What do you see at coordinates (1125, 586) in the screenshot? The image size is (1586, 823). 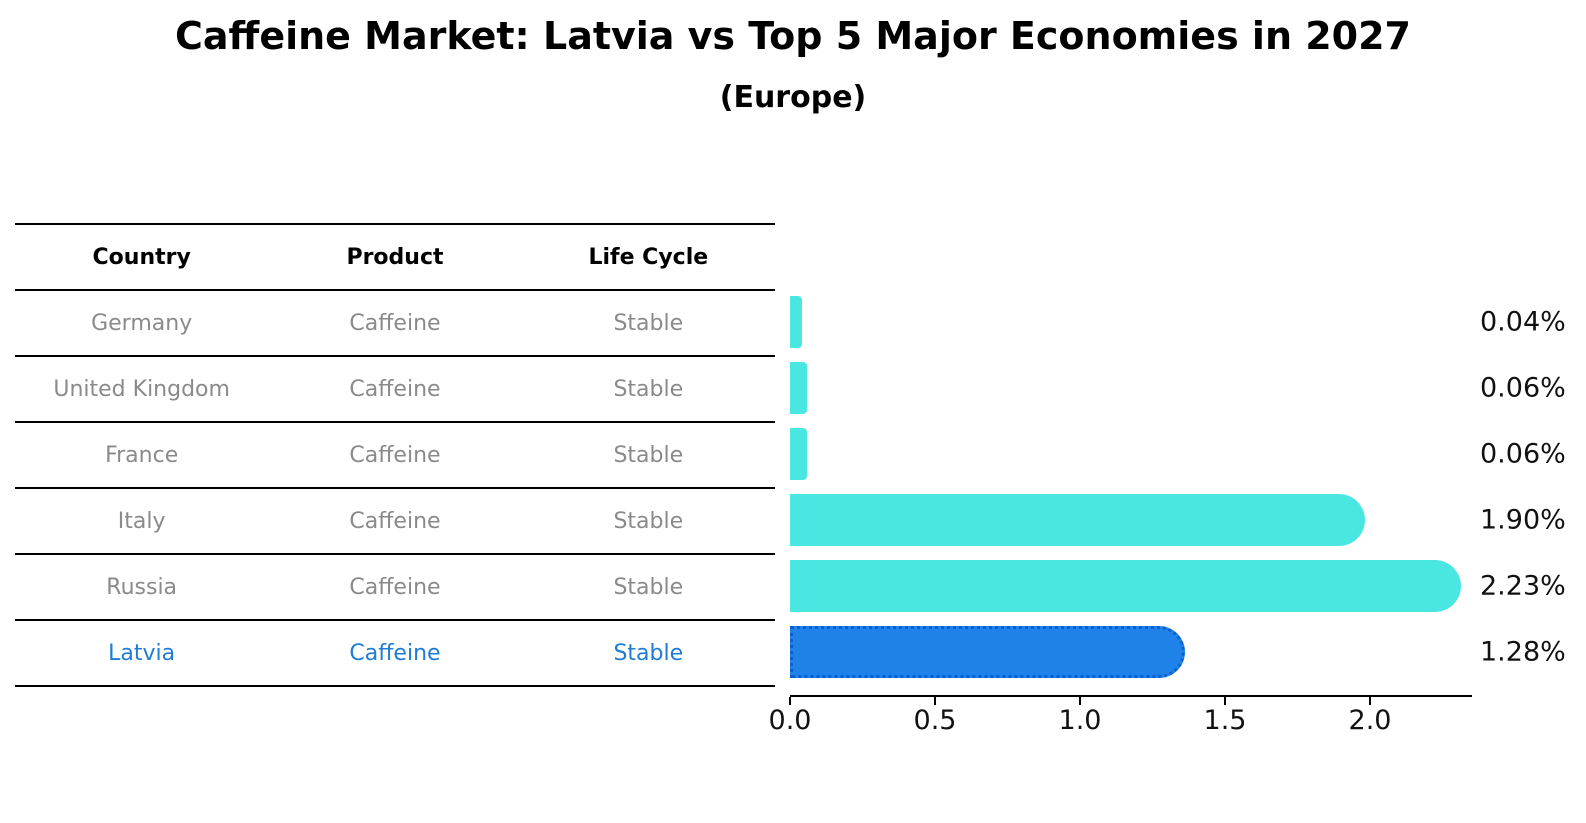 I see `bar-russia` at bounding box center [1125, 586].